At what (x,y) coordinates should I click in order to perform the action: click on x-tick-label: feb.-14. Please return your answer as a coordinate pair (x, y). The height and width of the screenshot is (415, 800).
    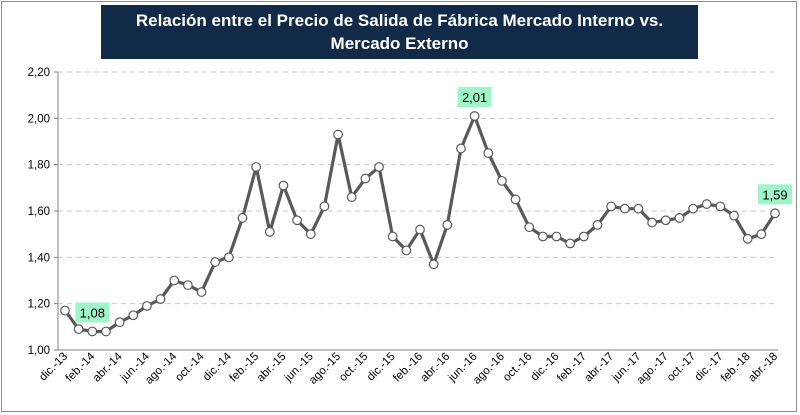
    Looking at the image, I should click on (81, 367).